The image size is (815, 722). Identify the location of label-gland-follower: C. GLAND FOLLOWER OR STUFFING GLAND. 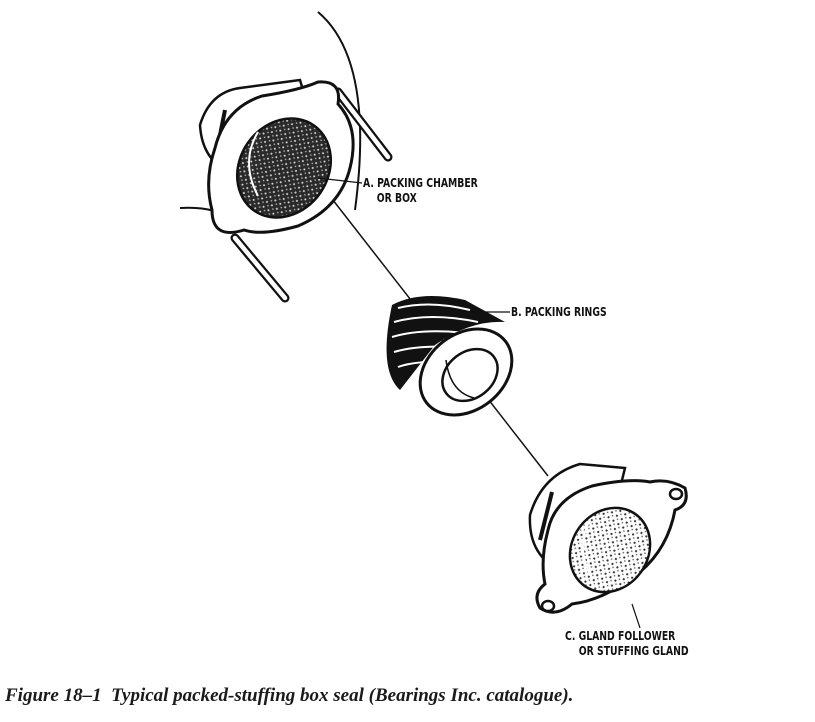
(627, 644).